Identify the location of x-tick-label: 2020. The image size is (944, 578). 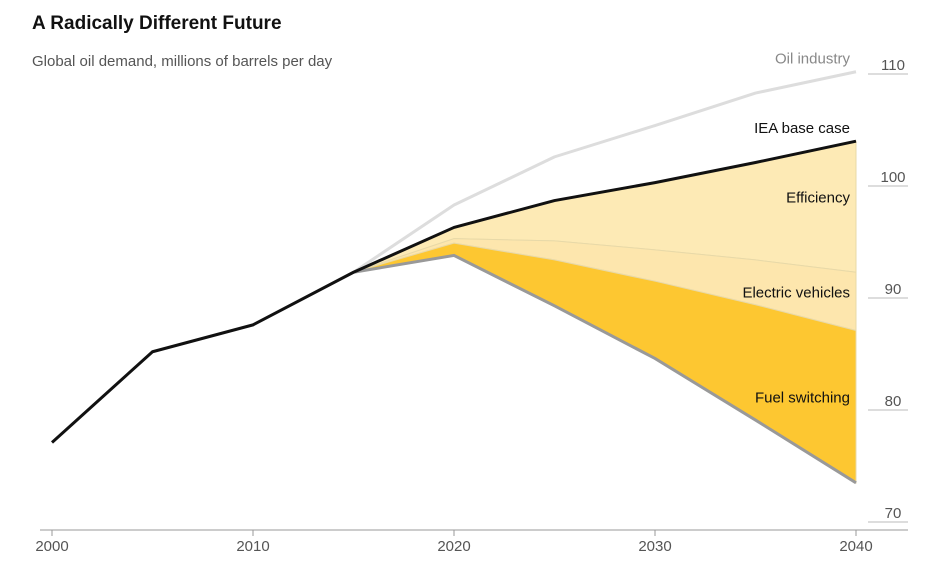
(453, 546).